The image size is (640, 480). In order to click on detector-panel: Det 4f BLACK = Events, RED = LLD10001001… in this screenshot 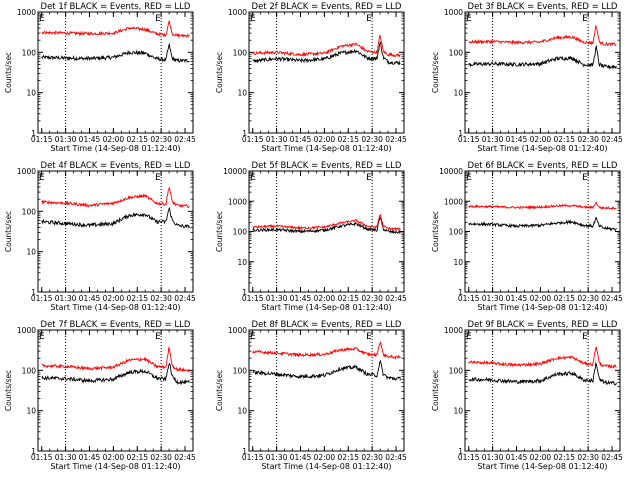, I will do `click(100, 236)`.